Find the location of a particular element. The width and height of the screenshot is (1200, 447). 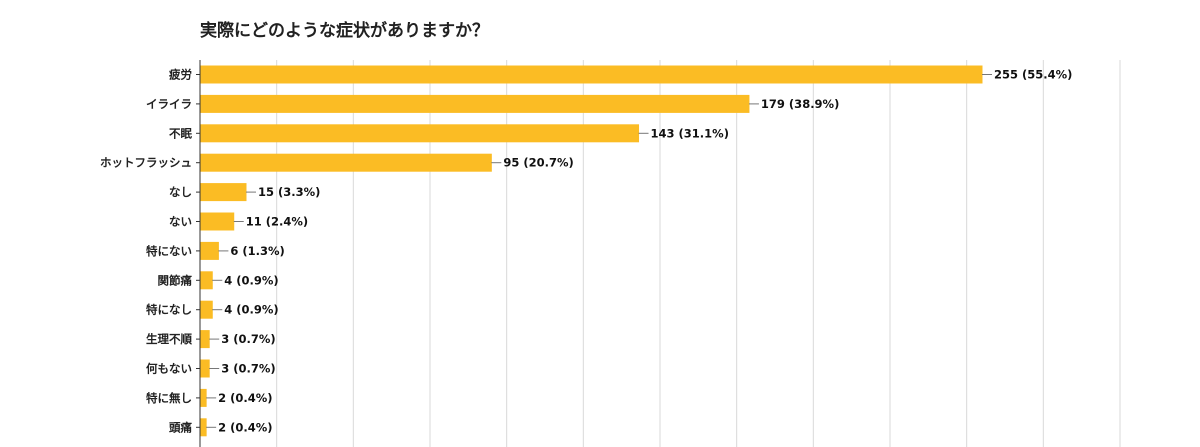

chart-title: 実際にどのような症状がありますか？ is located at coordinates (344, 31).